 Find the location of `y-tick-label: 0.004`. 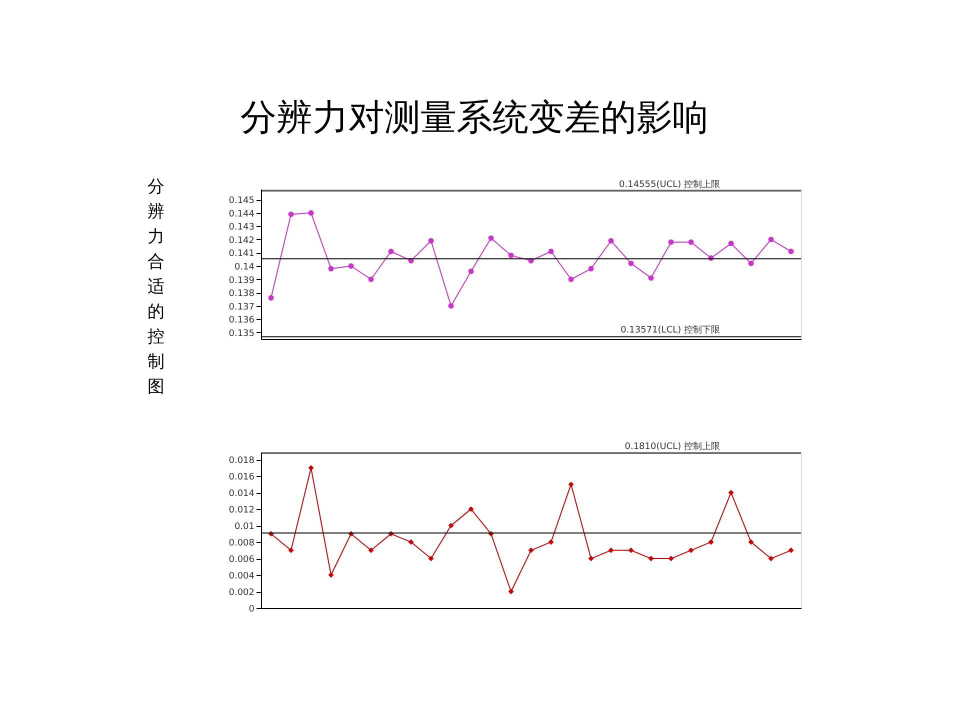

y-tick-label: 0.004 is located at coordinates (241, 577).